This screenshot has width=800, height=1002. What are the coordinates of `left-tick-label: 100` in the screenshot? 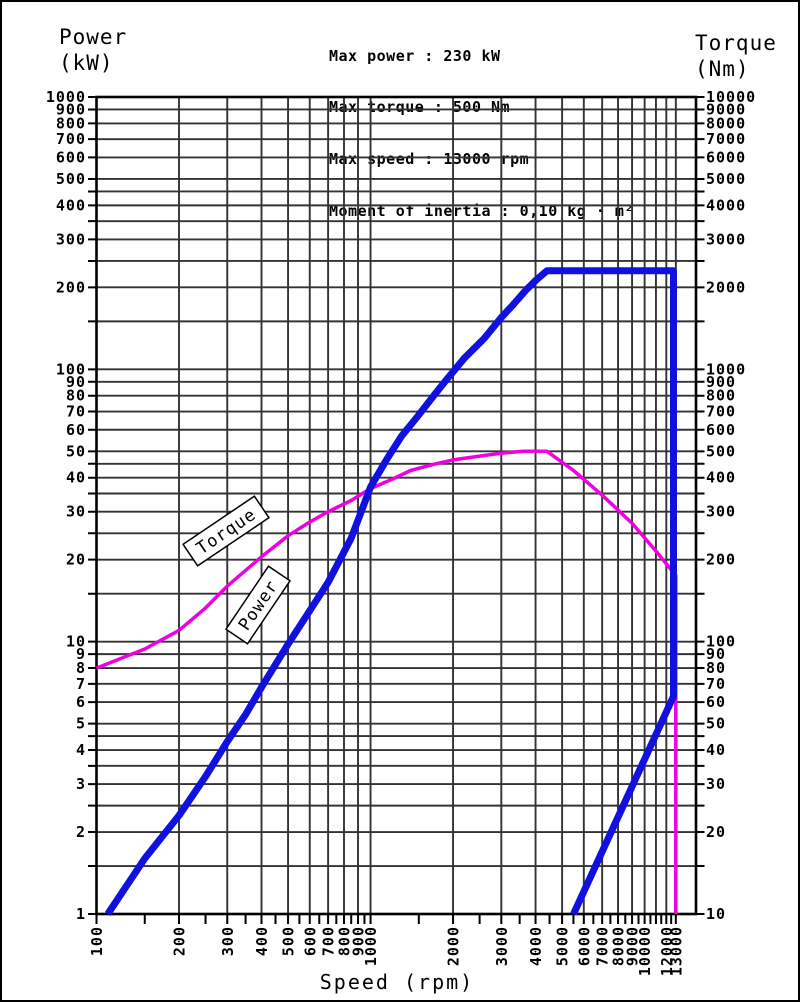 It's located at (71, 369).